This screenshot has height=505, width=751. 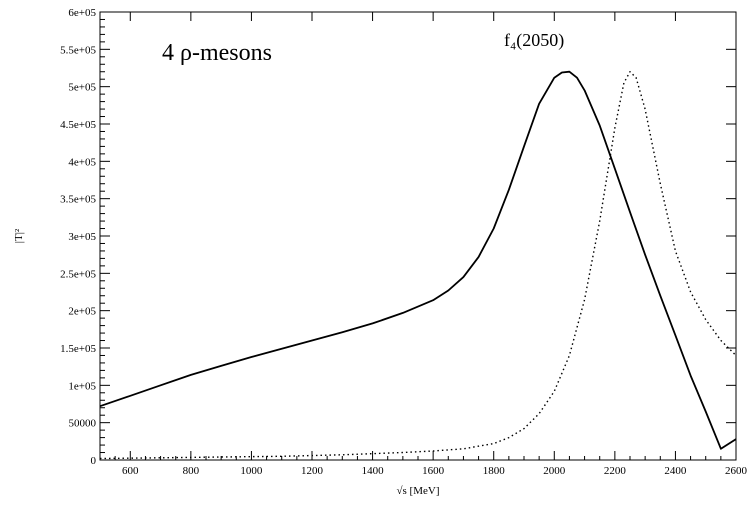 I want to click on x-tick-label: 1800, so click(x=494, y=471).